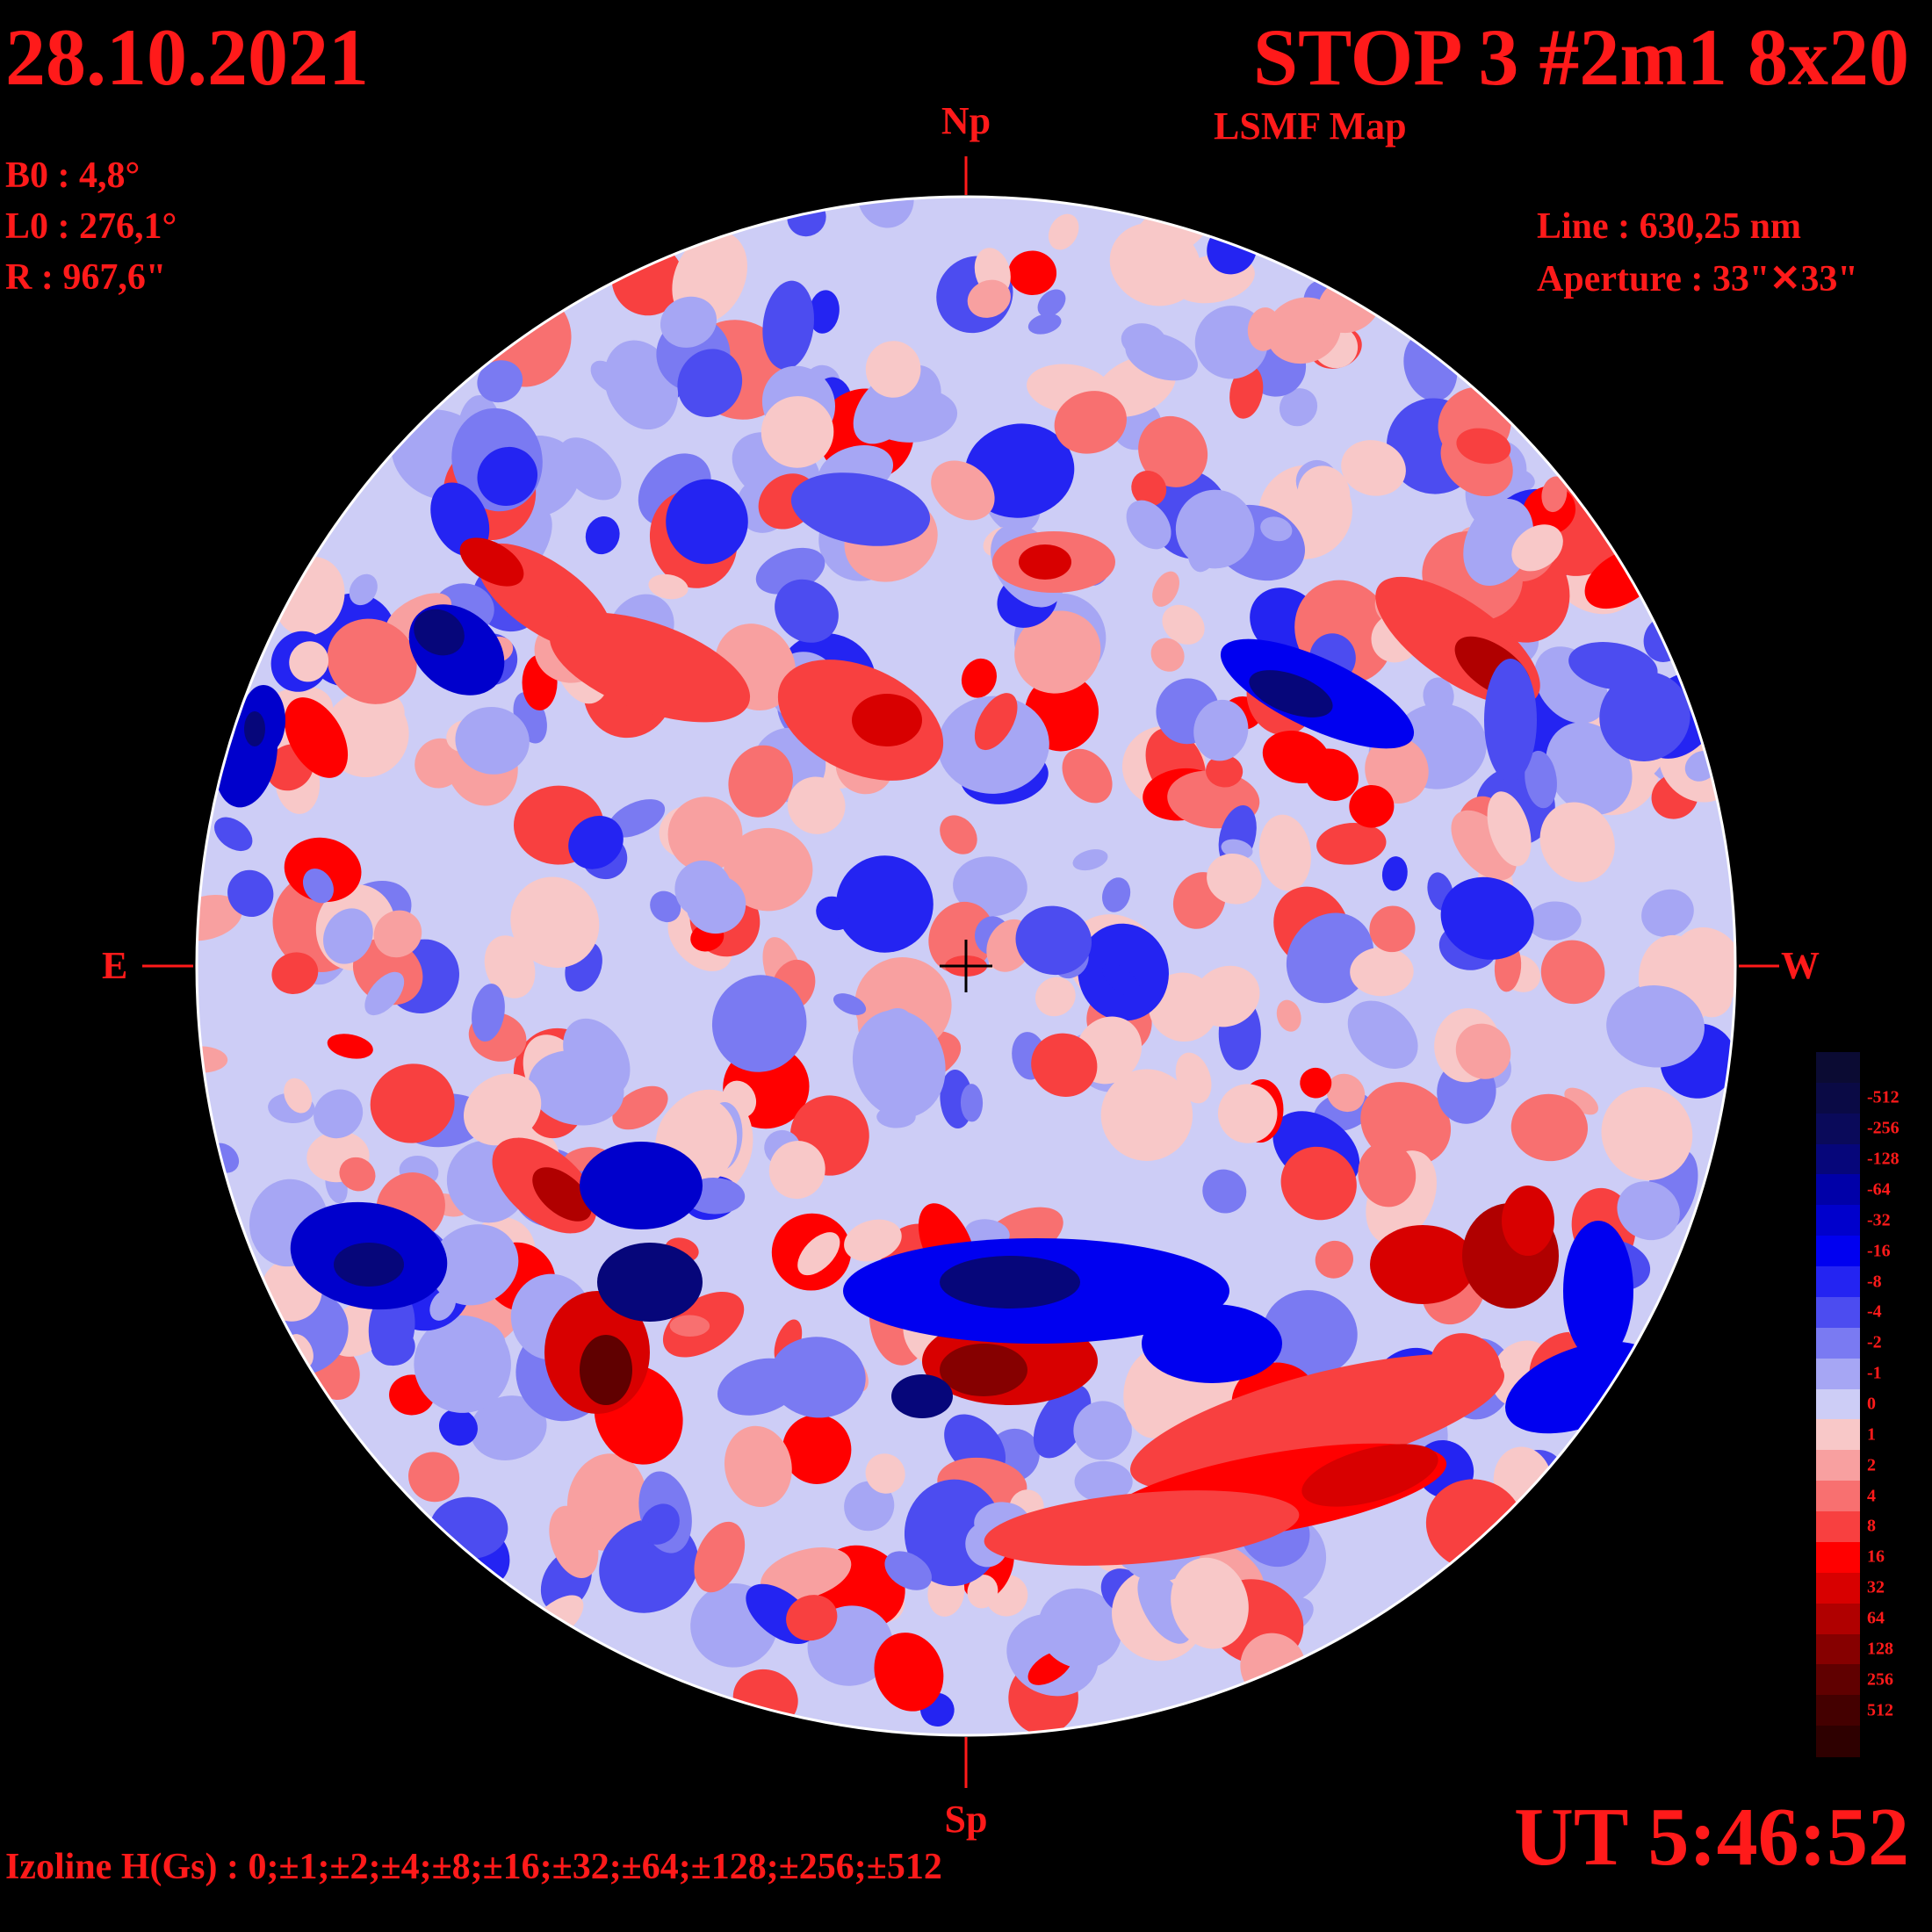 This screenshot has height=1932, width=1932. What do you see at coordinates (1872, 1434) in the screenshot?
I see `colorbar-label: 1` at bounding box center [1872, 1434].